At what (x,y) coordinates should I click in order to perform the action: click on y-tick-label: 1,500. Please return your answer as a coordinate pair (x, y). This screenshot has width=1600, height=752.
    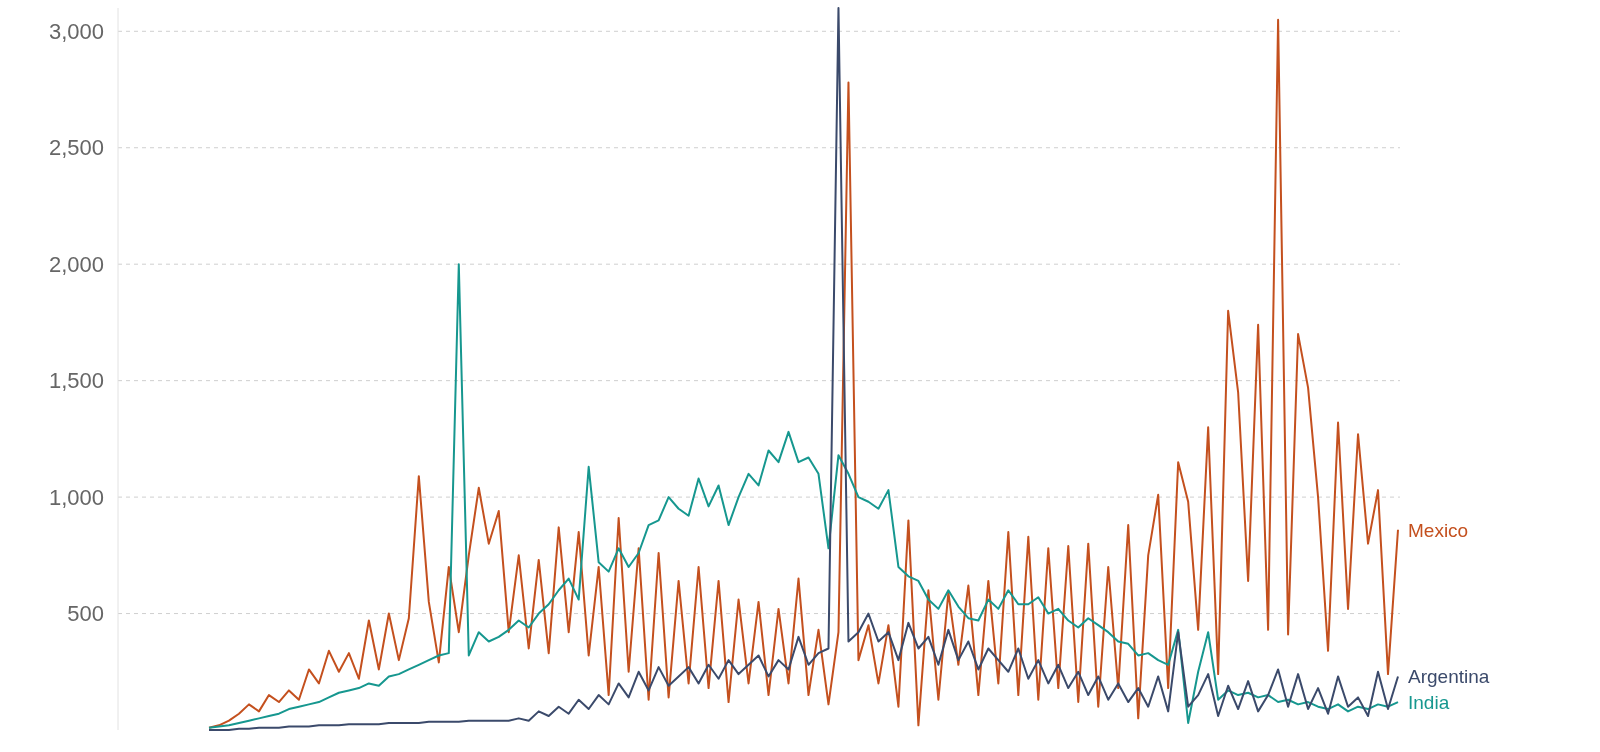
    Looking at the image, I should click on (76, 381).